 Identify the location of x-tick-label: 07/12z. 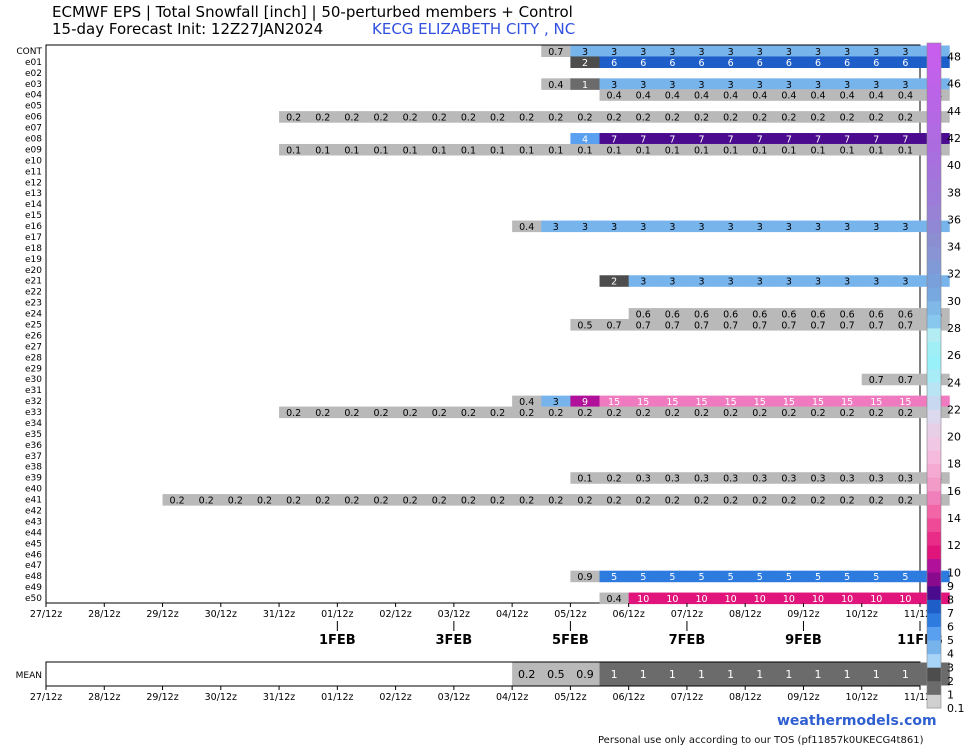
(687, 614).